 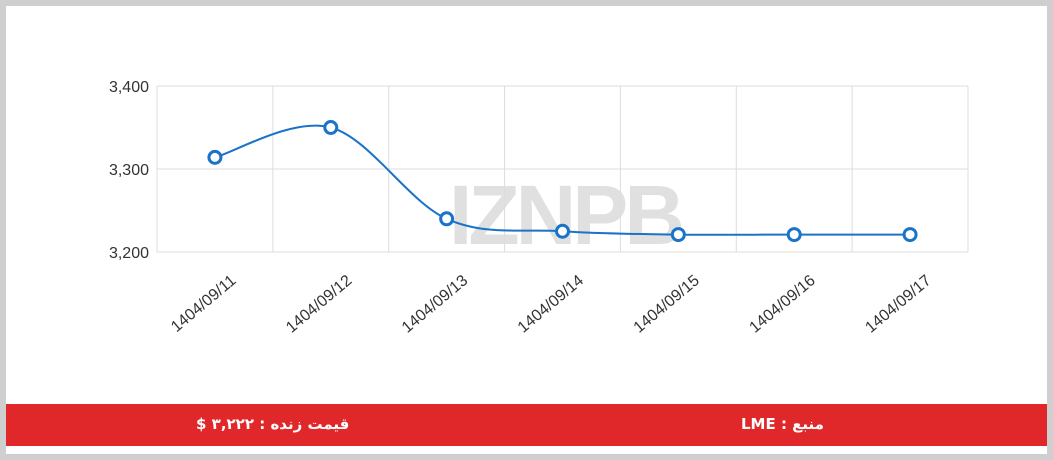 I want to click on x-tick-label: 1404/09/12, so click(x=319, y=304).